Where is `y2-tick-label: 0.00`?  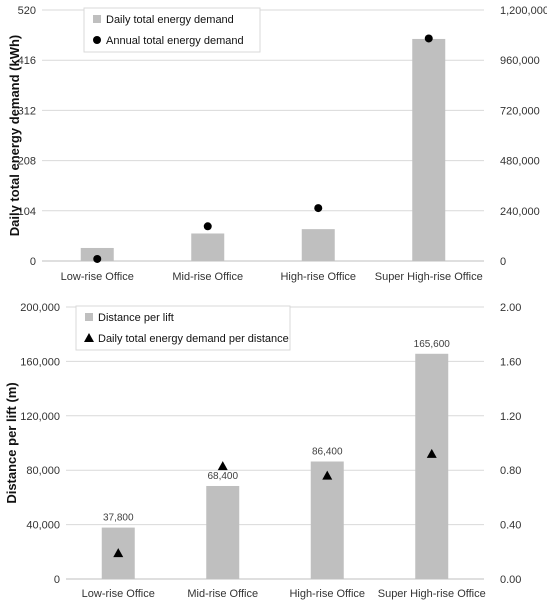
y2-tick-label: 0.00 is located at coordinates (510, 580).